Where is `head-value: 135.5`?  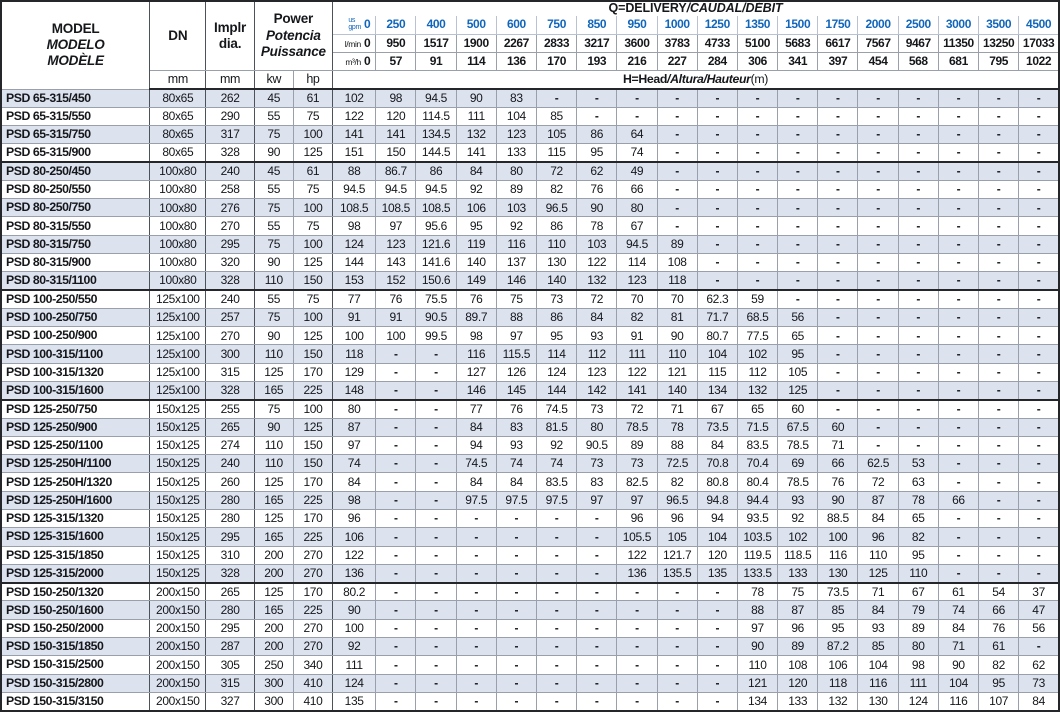
head-value: 135.5 is located at coordinates (677, 573).